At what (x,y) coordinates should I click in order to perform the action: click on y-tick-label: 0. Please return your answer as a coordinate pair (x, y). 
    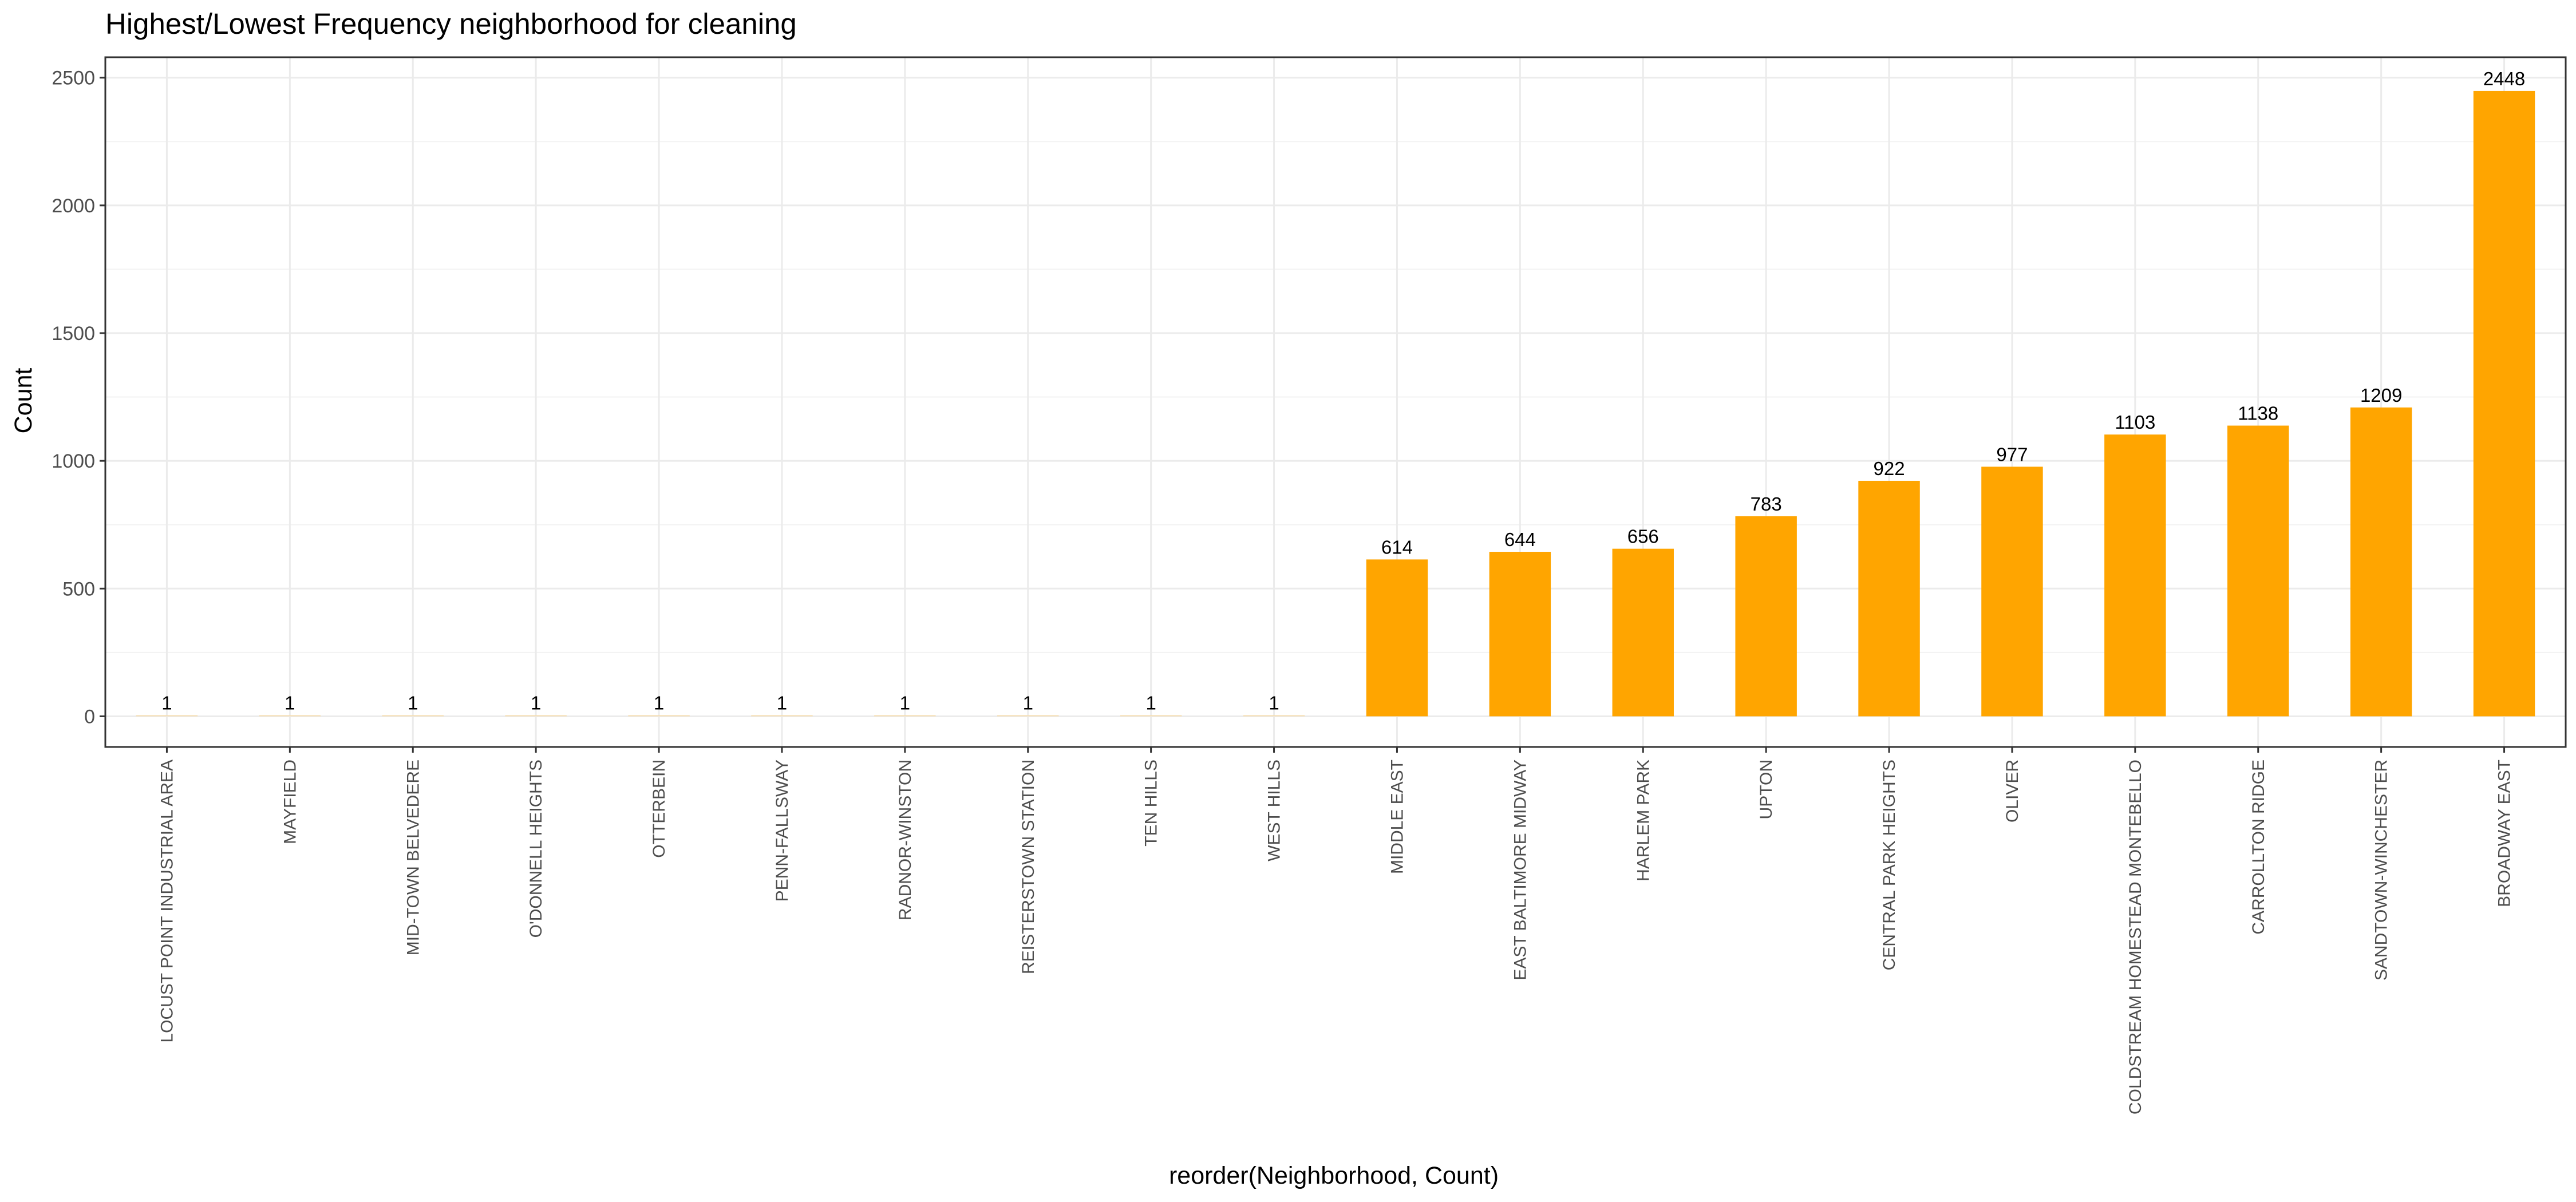
    Looking at the image, I should click on (89, 717).